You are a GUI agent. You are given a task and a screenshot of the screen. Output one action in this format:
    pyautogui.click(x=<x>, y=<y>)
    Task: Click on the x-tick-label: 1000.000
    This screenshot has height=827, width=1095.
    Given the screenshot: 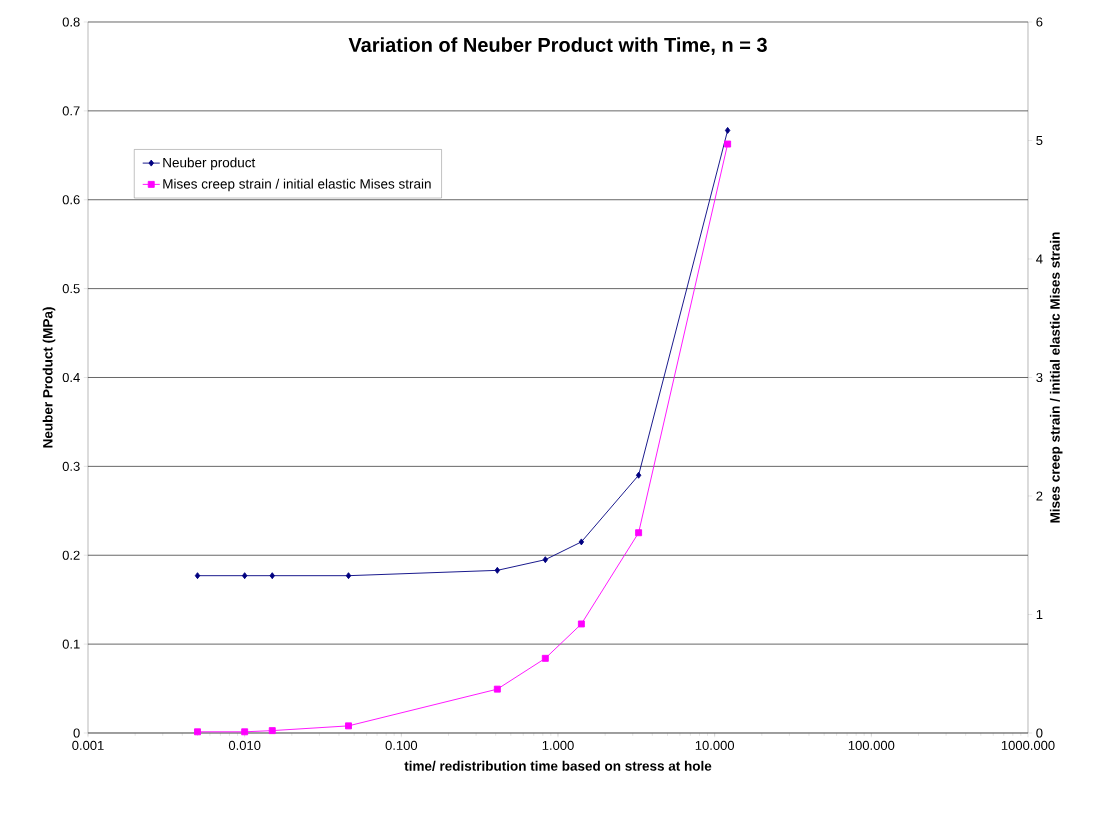 What is the action you would take?
    pyautogui.click(x=1028, y=745)
    